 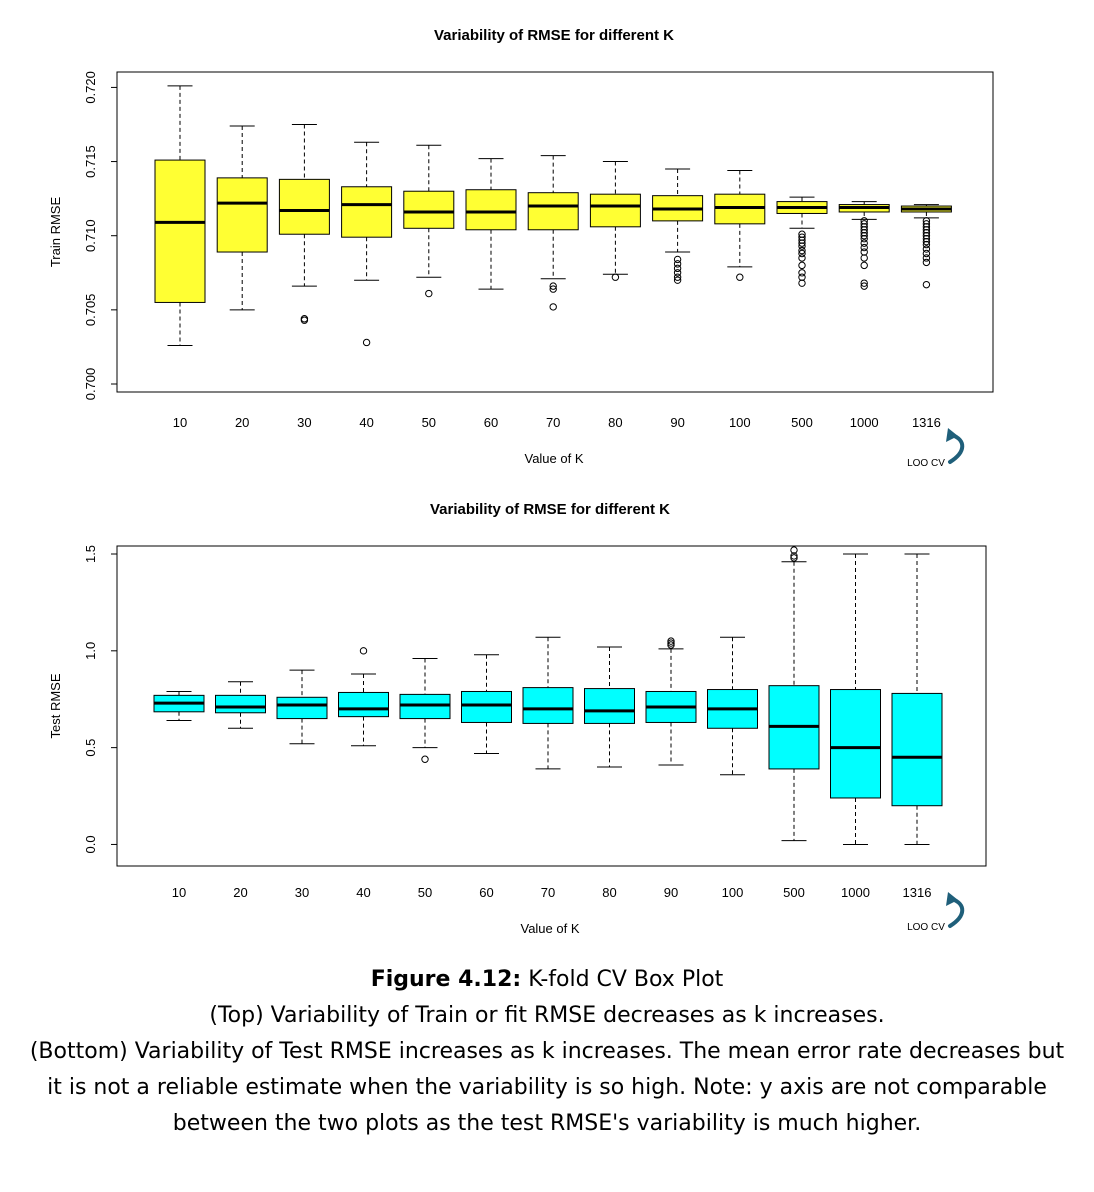 What do you see at coordinates (366, 422) in the screenshot?
I see `x-tick-label: 40` at bounding box center [366, 422].